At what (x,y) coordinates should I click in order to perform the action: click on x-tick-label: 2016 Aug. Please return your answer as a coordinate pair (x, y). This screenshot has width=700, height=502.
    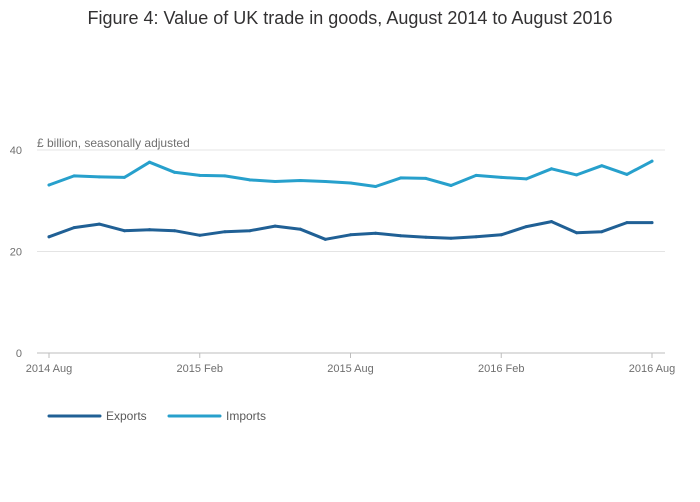
    Looking at the image, I should click on (652, 369).